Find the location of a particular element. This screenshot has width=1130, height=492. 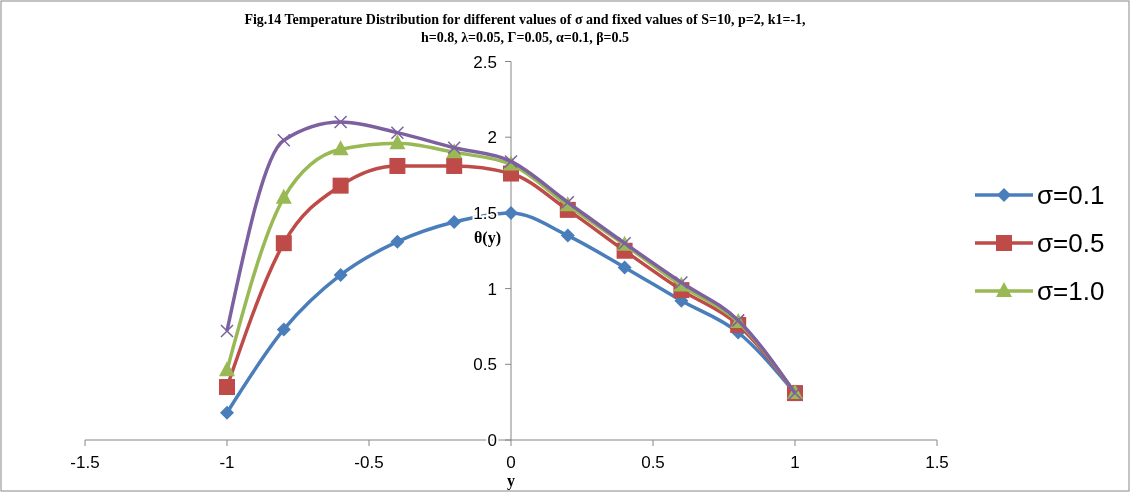

legend-label: σ=1.0 is located at coordinates (1071, 291).